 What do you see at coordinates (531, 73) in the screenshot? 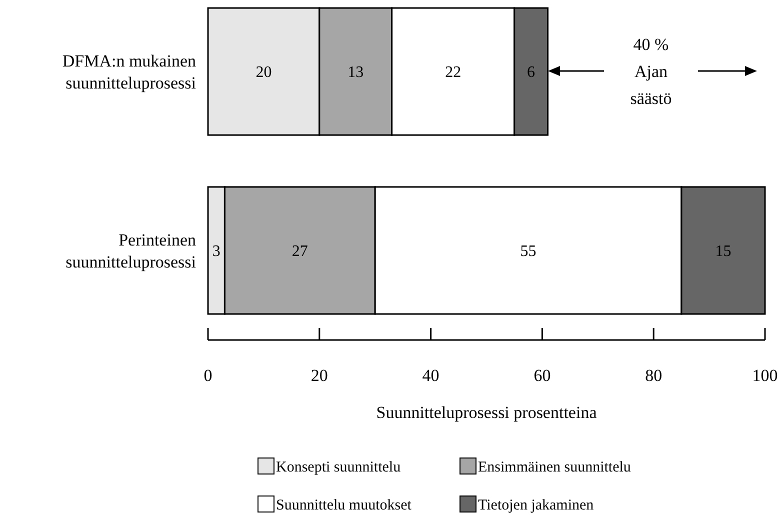
I see `data-label: 6` at bounding box center [531, 73].